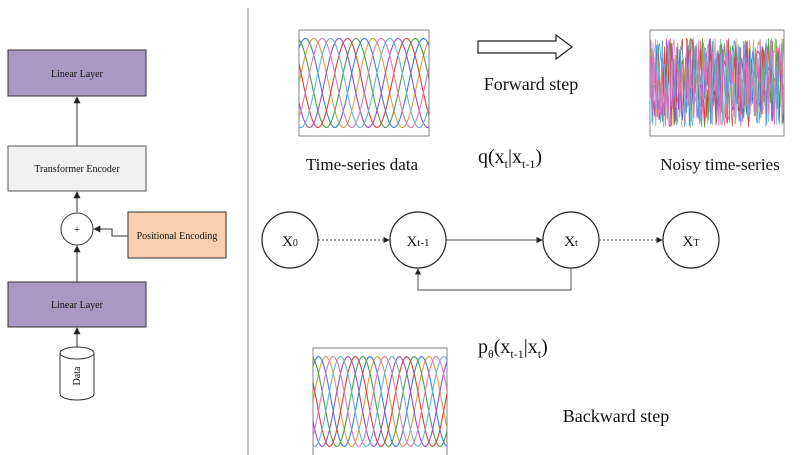 The image size is (808, 455). I want to click on bottom-linear-layer-box, so click(77, 304).